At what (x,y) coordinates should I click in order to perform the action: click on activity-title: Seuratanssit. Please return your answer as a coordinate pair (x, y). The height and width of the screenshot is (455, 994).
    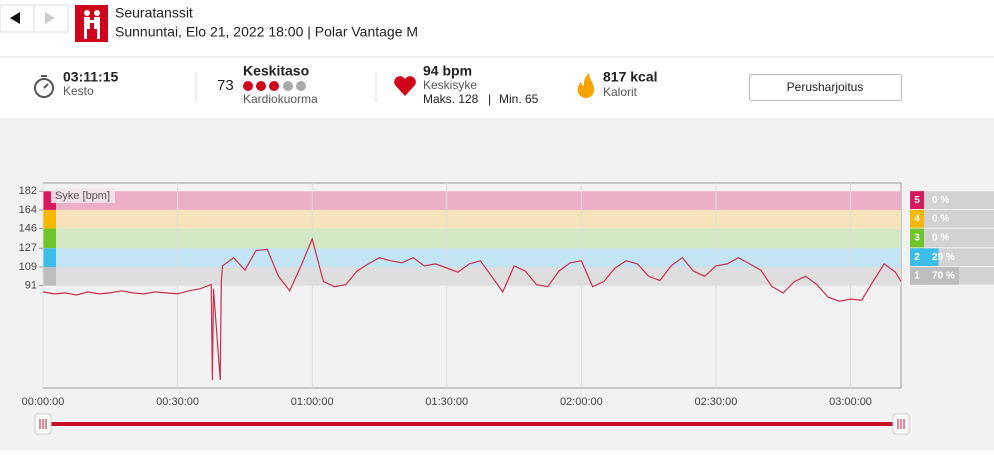
    Looking at the image, I should click on (154, 13).